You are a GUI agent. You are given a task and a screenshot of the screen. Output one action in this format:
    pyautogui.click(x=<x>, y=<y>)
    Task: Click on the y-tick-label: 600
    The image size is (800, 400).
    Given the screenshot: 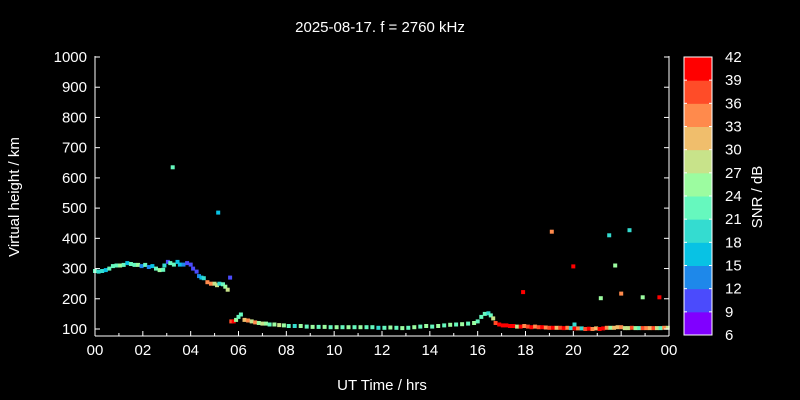 What is the action you would take?
    pyautogui.click(x=74, y=178)
    